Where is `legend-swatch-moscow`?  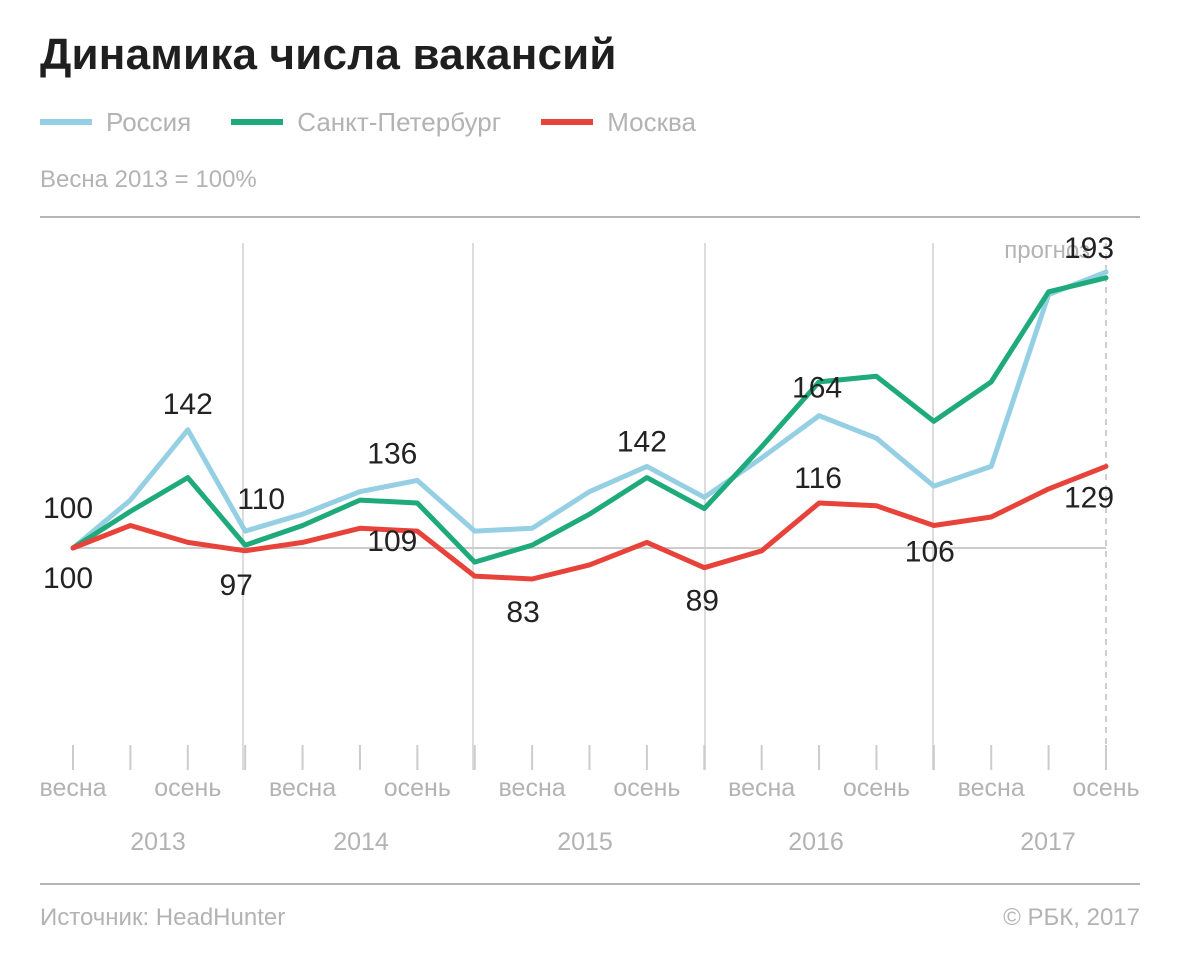 legend-swatch-moscow is located at coordinates (567, 122).